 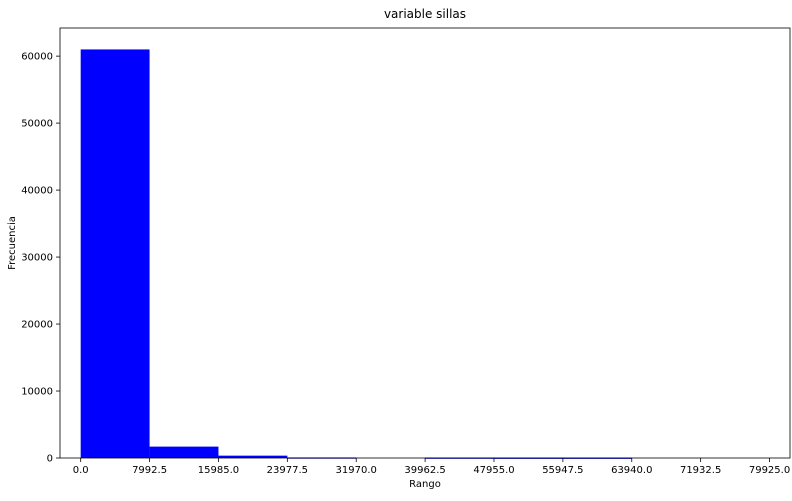 I want to click on y-axis-ticks: 0 10000 20000 30000 40000 50000 60000, so click(x=40, y=258).